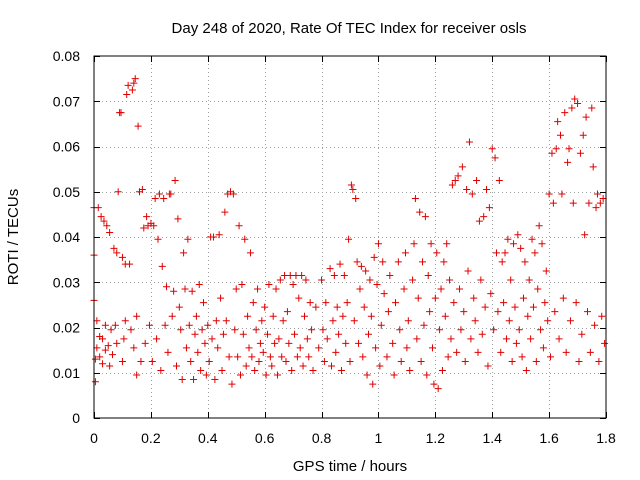 The image size is (640, 480). Describe the element at coordinates (379, 438) in the screenshot. I see `x-tick-label: 1` at that location.